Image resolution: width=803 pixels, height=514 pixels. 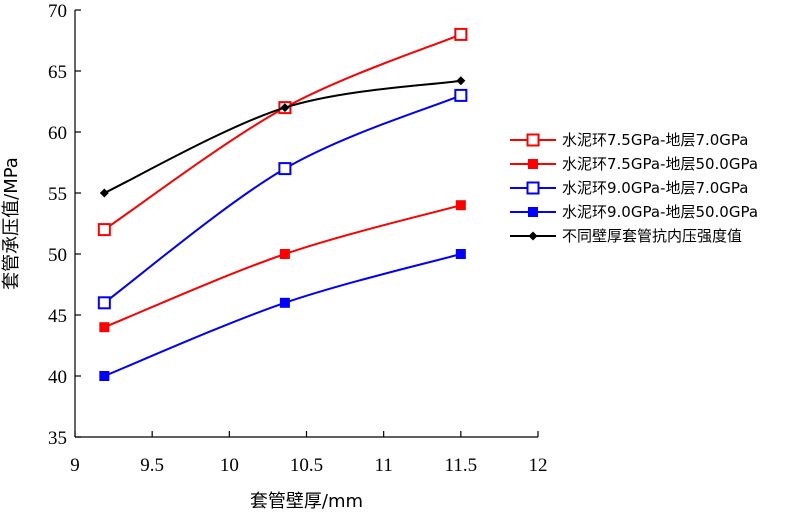 What do you see at coordinates (461, 465) in the screenshot?
I see `x-tick-label: 11.5` at bounding box center [461, 465].